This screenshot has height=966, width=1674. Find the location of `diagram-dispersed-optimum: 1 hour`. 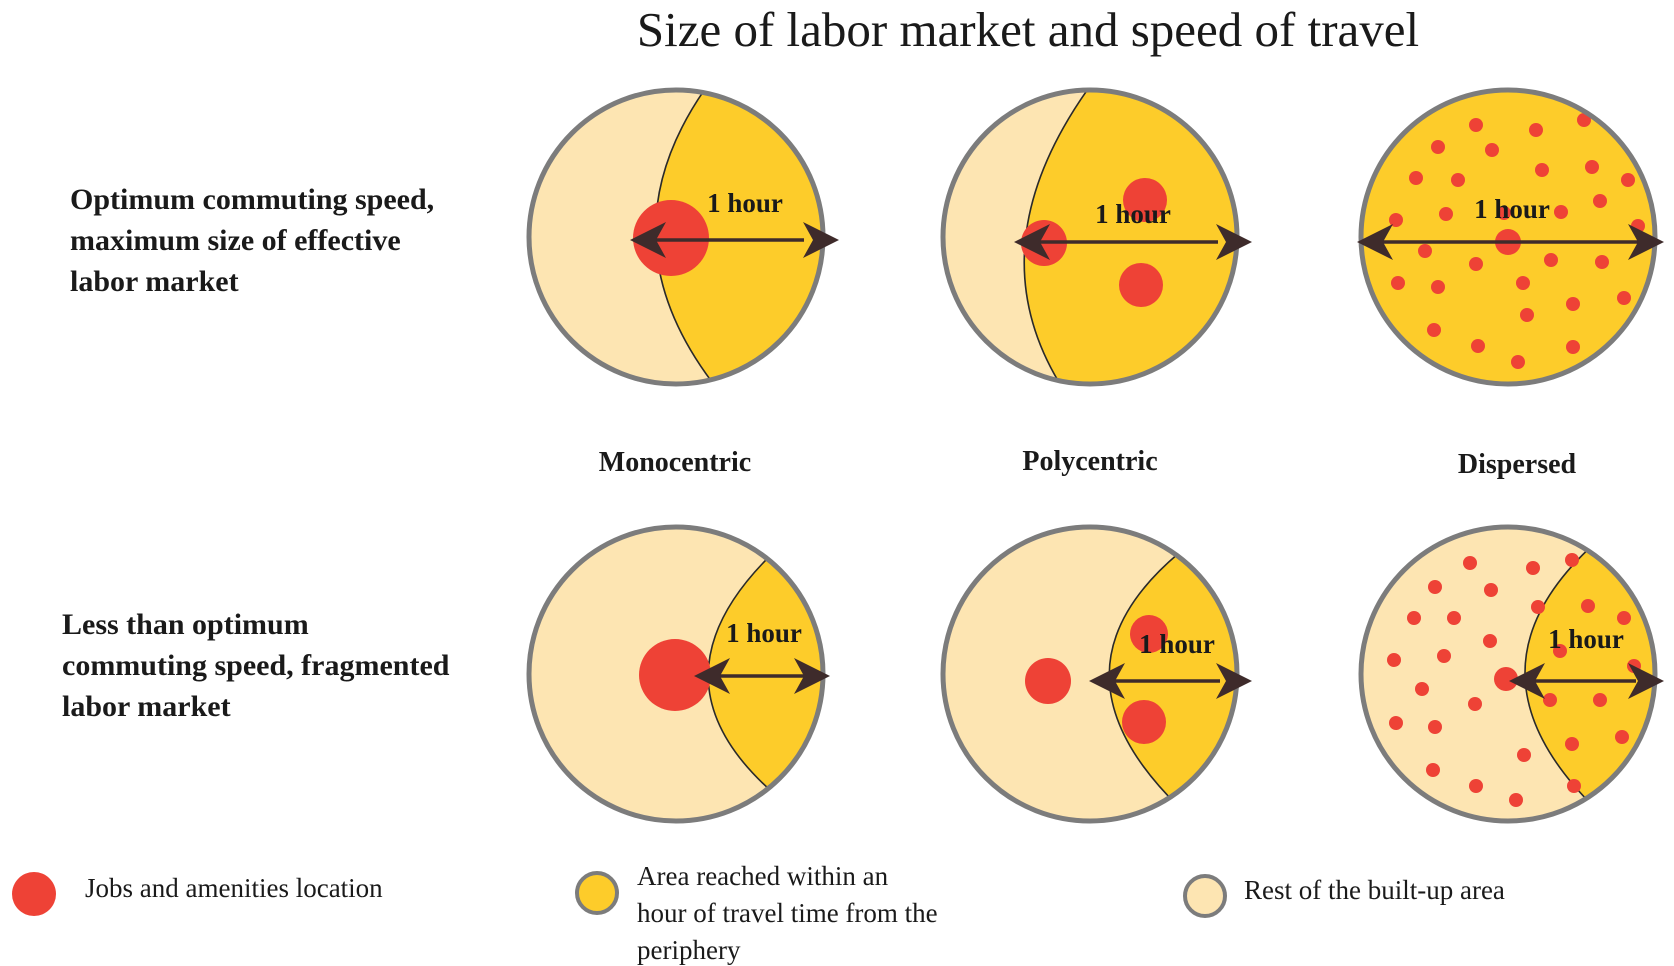

diagram-dispersed-optimum: 1 hour is located at coordinates (1510, 237).